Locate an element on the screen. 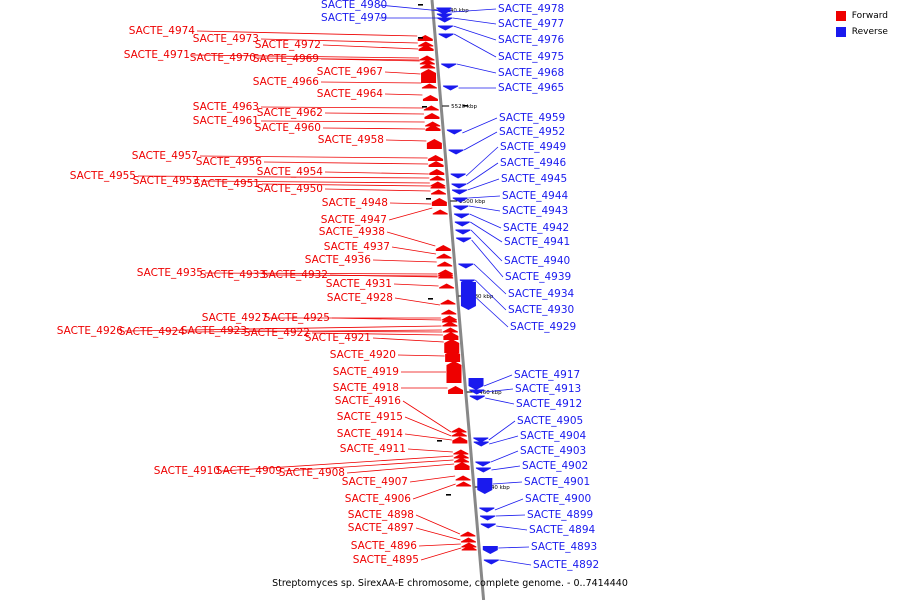 This screenshot has height=600, width=900. reverse-swatch is located at coordinates (840, 32).